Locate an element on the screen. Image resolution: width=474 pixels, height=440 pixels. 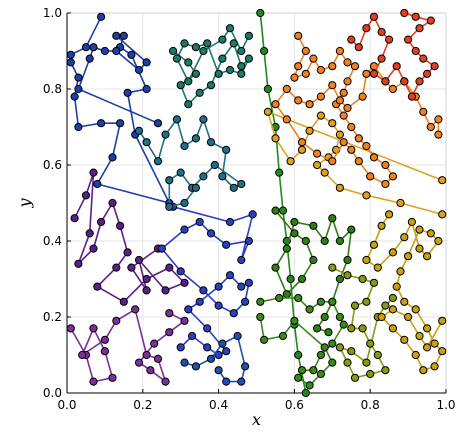
x-tick-label: 0.2 is located at coordinates (142, 405).